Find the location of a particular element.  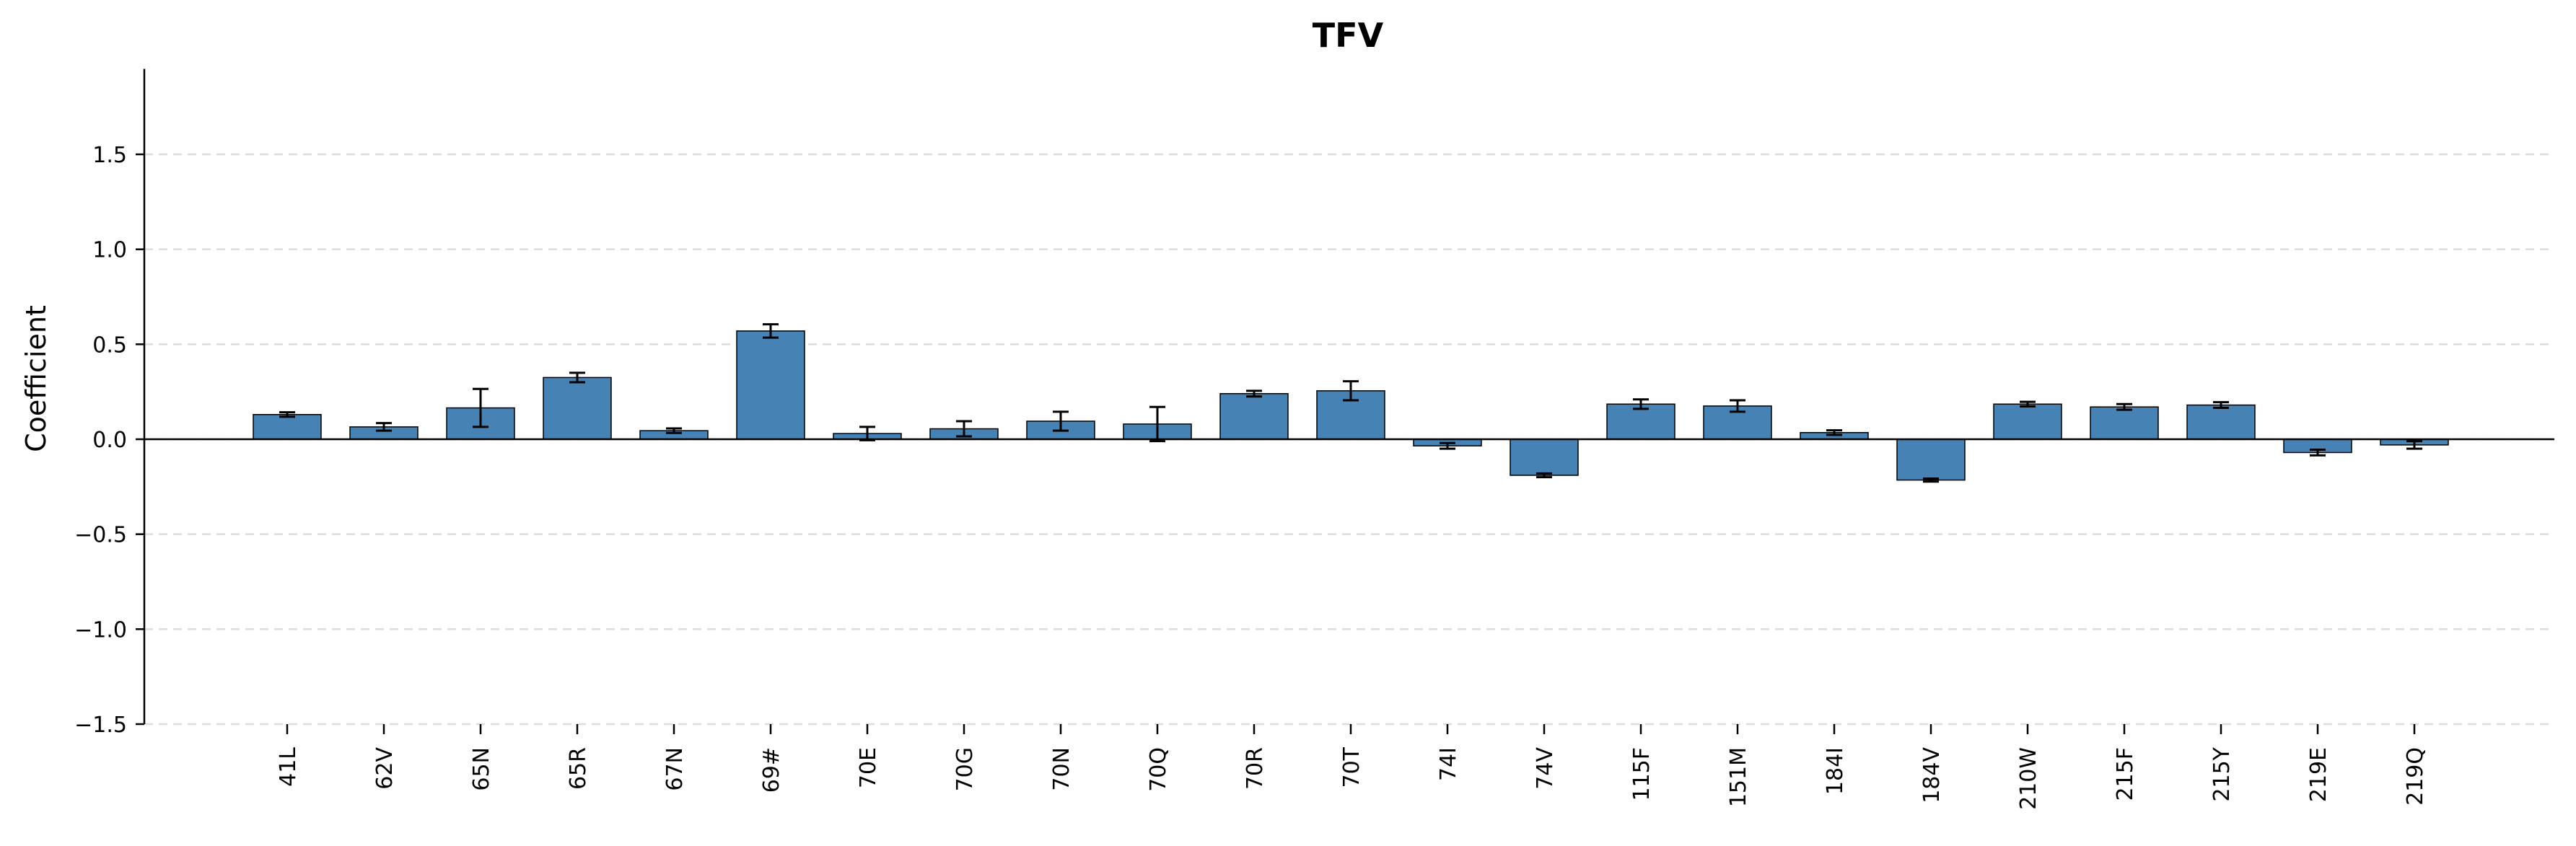

error-bar-41L is located at coordinates (287, 414).